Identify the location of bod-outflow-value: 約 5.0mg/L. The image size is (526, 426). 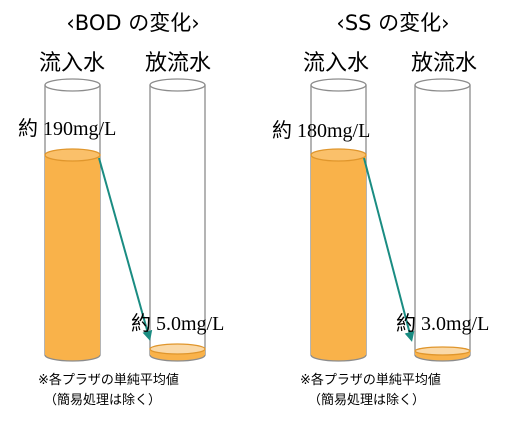
(177, 323).